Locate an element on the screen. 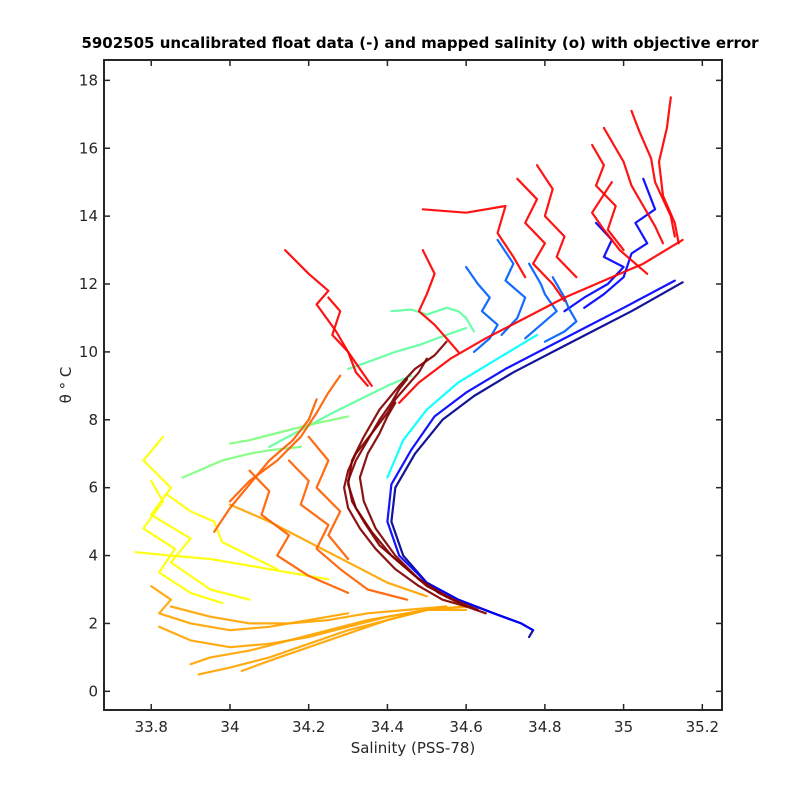  y-tick-label: 6 is located at coordinates (93, 488).